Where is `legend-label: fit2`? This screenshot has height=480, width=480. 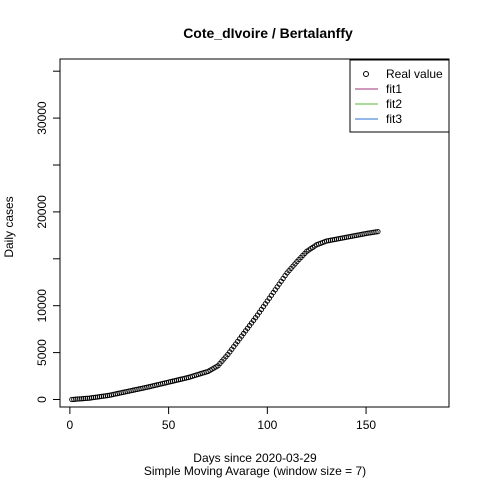 legend-label: fit2 is located at coordinates (394, 104).